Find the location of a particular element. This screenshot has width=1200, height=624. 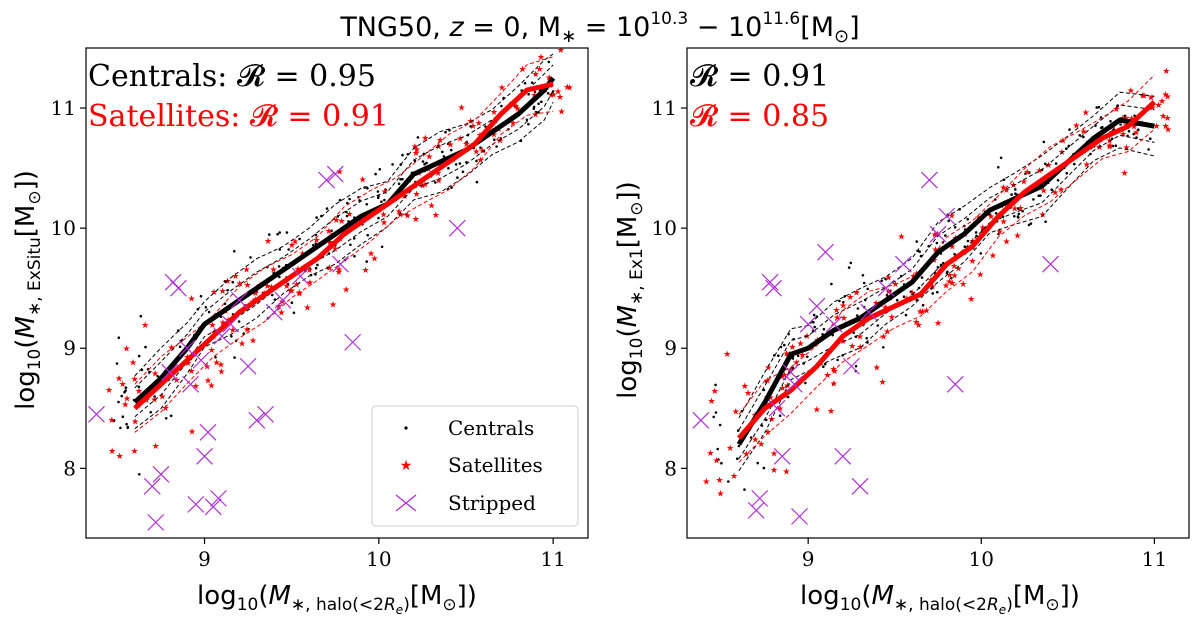

y-tick-label: 11 is located at coordinates (63, 108).